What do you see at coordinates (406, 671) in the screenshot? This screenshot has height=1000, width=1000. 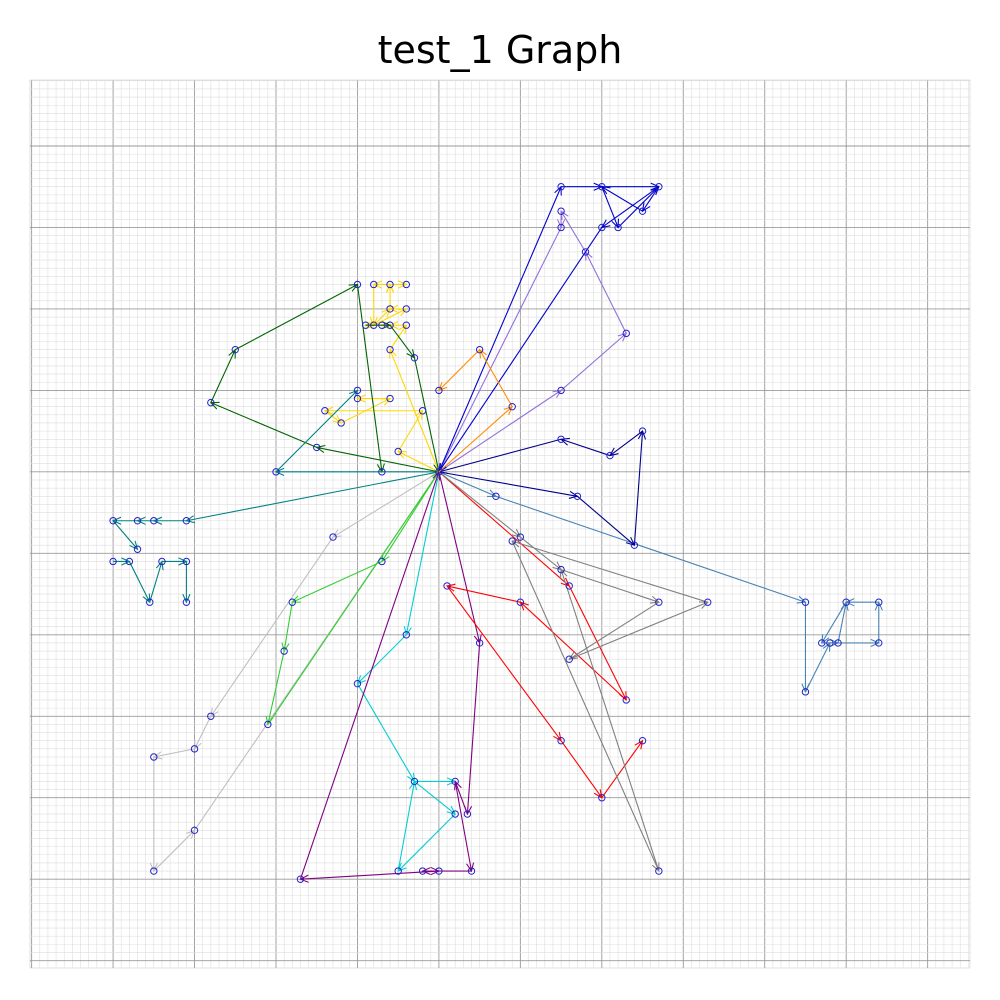 I see `branch-cyan` at bounding box center [406, 671].